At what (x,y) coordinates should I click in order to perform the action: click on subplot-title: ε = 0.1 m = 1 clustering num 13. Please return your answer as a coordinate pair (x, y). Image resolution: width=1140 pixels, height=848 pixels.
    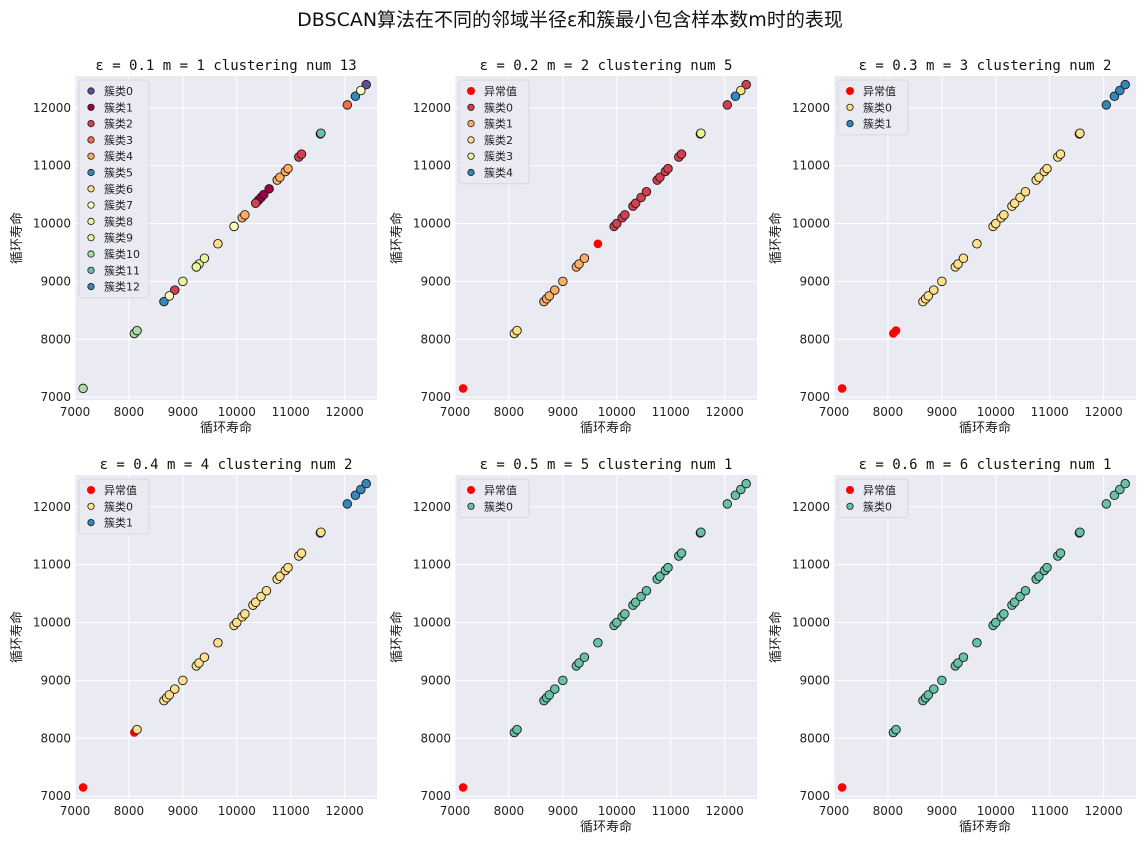
    Looking at the image, I should click on (225, 66).